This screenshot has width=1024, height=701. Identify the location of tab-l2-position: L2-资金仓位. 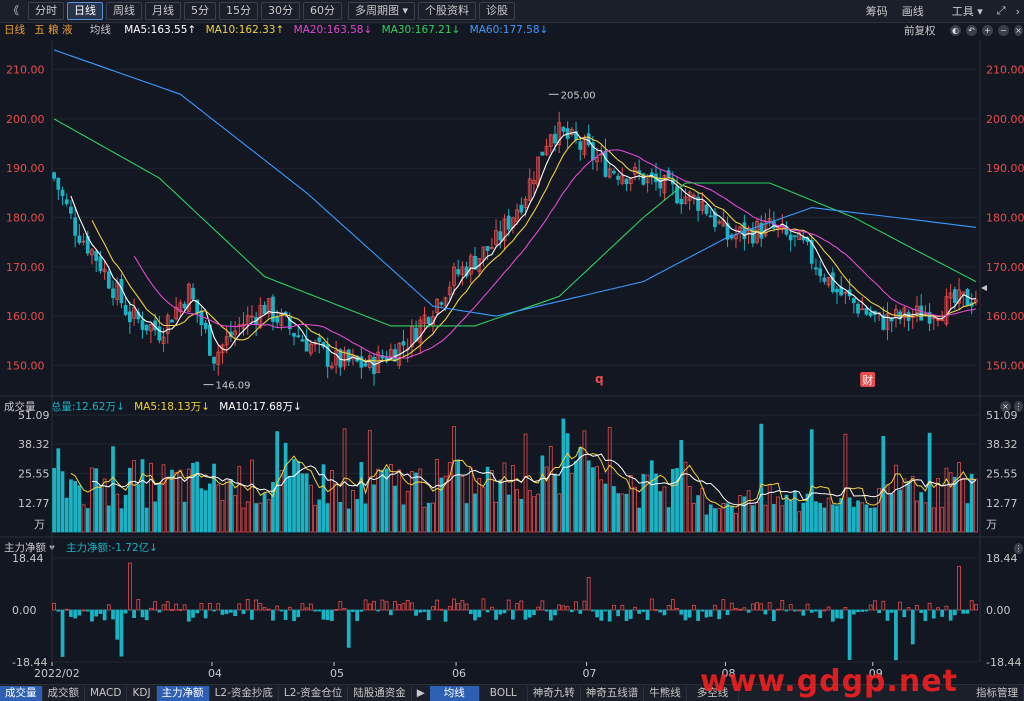
(314, 693).